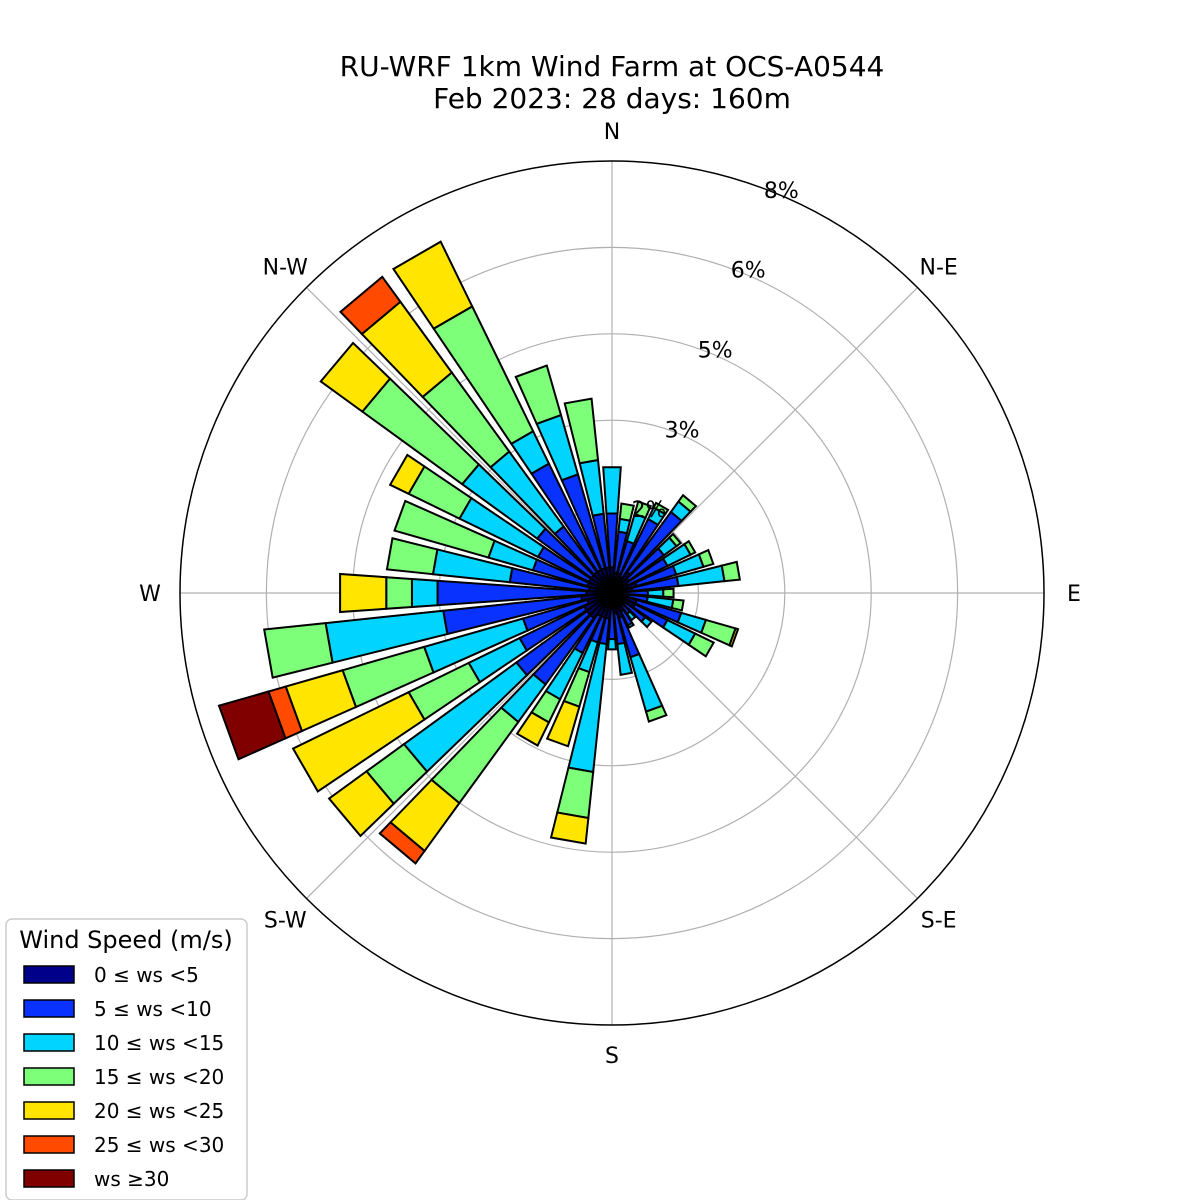  I want to click on legend-frame, so click(126, 1059).